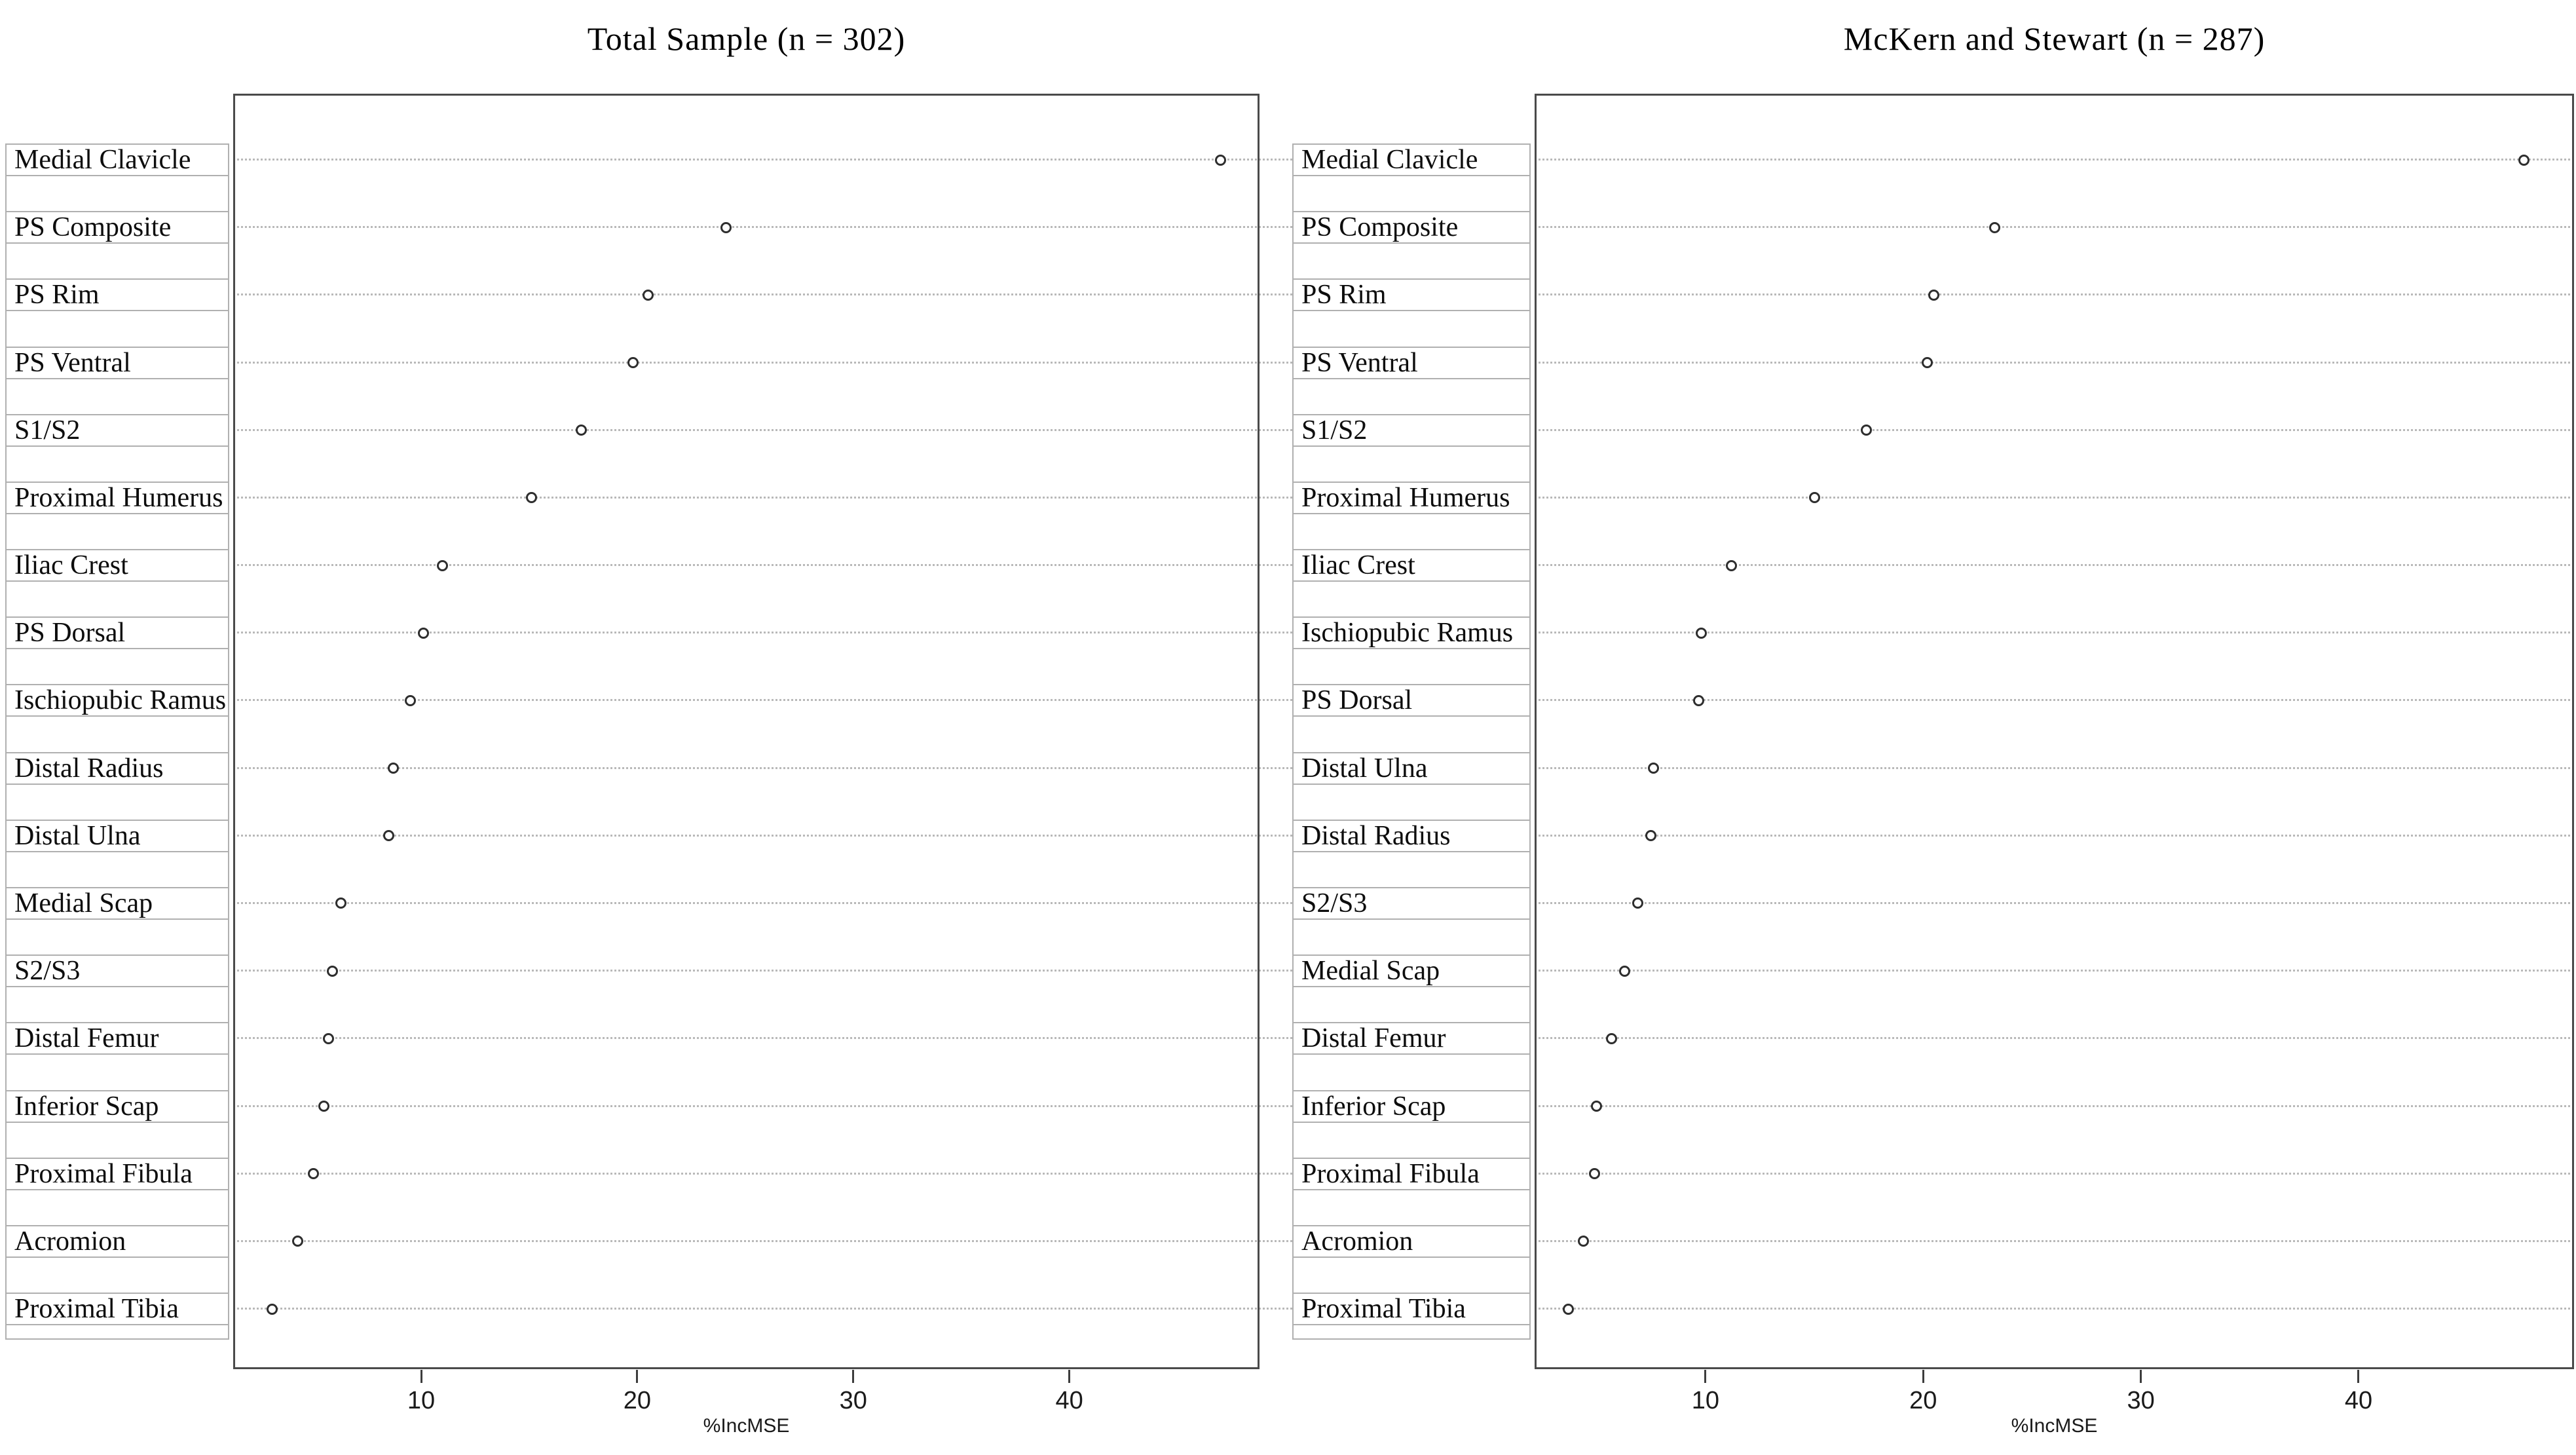 This screenshot has width=2576, height=1455. What do you see at coordinates (117, 1241) in the screenshot?
I see `category-label: Acromion` at bounding box center [117, 1241].